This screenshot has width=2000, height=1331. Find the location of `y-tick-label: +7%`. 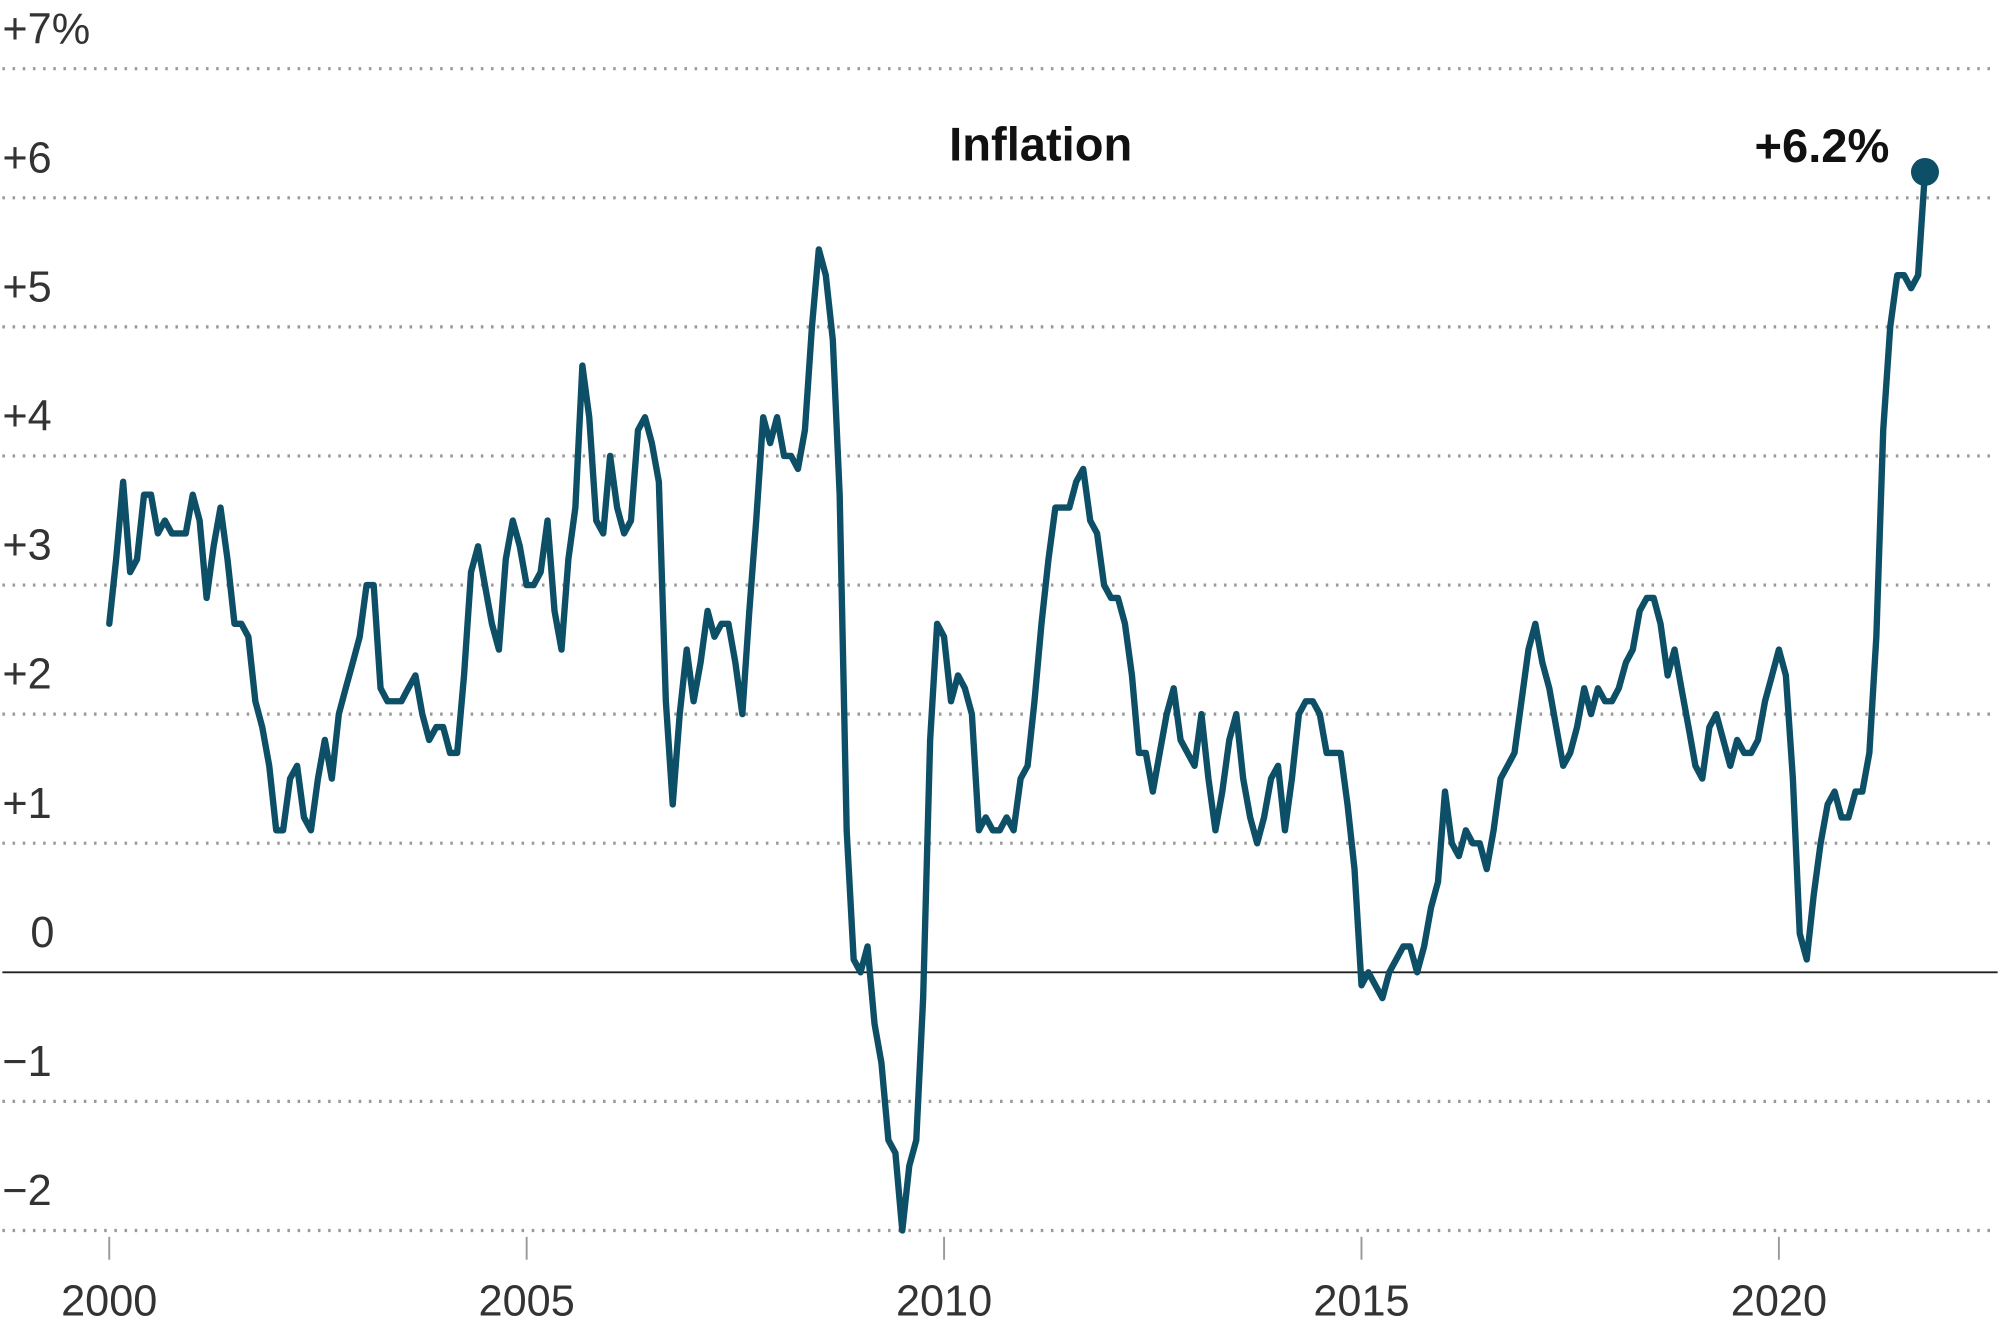

y-tick-label: +7% is located at coordinates (46, 29).